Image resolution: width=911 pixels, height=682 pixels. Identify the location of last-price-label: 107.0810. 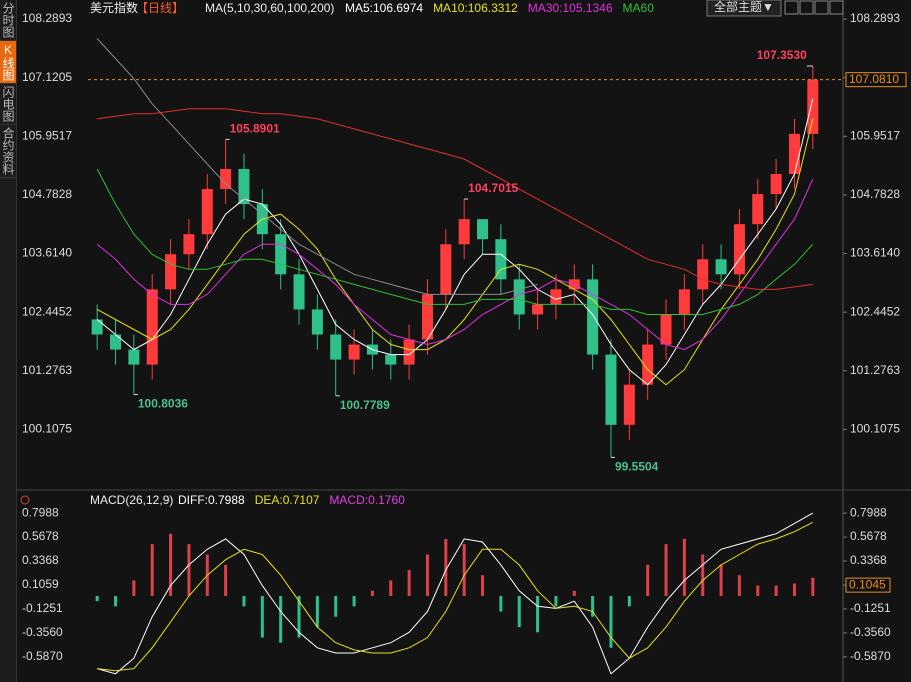
(874, 79).